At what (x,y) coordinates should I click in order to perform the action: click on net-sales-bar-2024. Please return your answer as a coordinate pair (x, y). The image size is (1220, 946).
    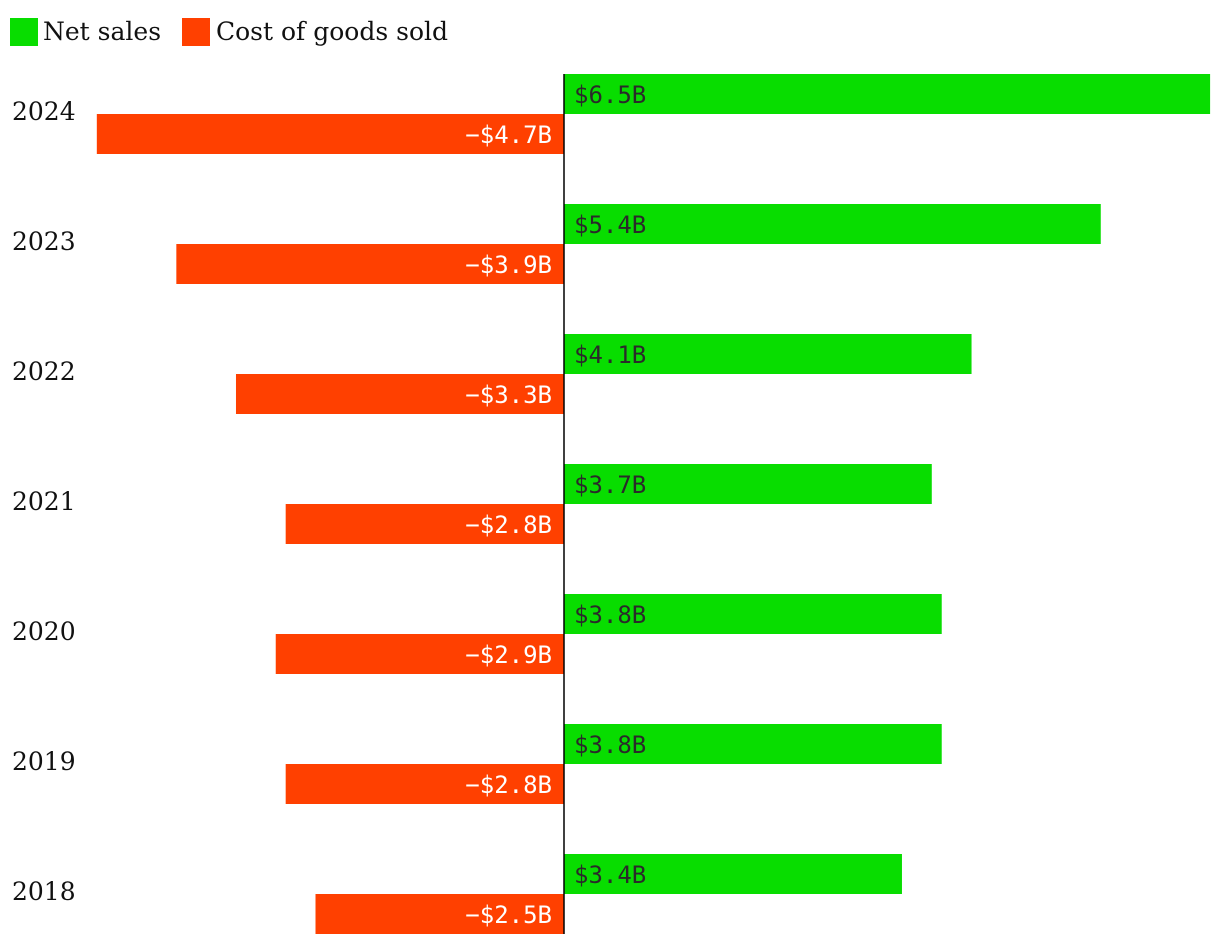
    Looking at the image, I should click on (887, 94).